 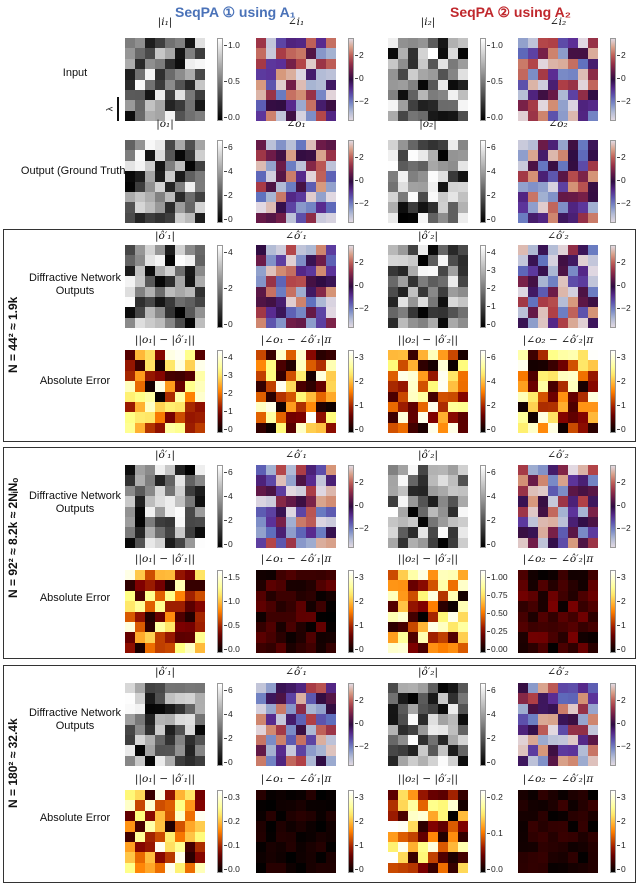 What do you see at coordinates (296, 672) in the screenshot?
I see `panel-title: ∠ô′₁` at bounding box center [296, 672].